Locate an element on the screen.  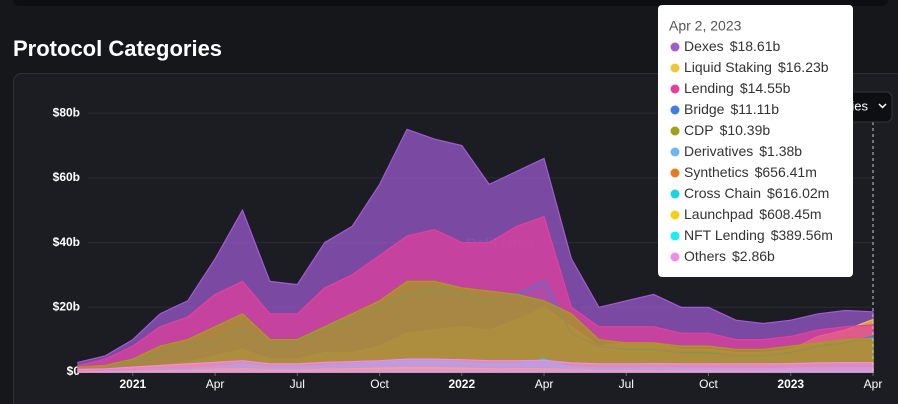
legend-entry: NFT Lending $389.56m is located at coordinates (758, 235).